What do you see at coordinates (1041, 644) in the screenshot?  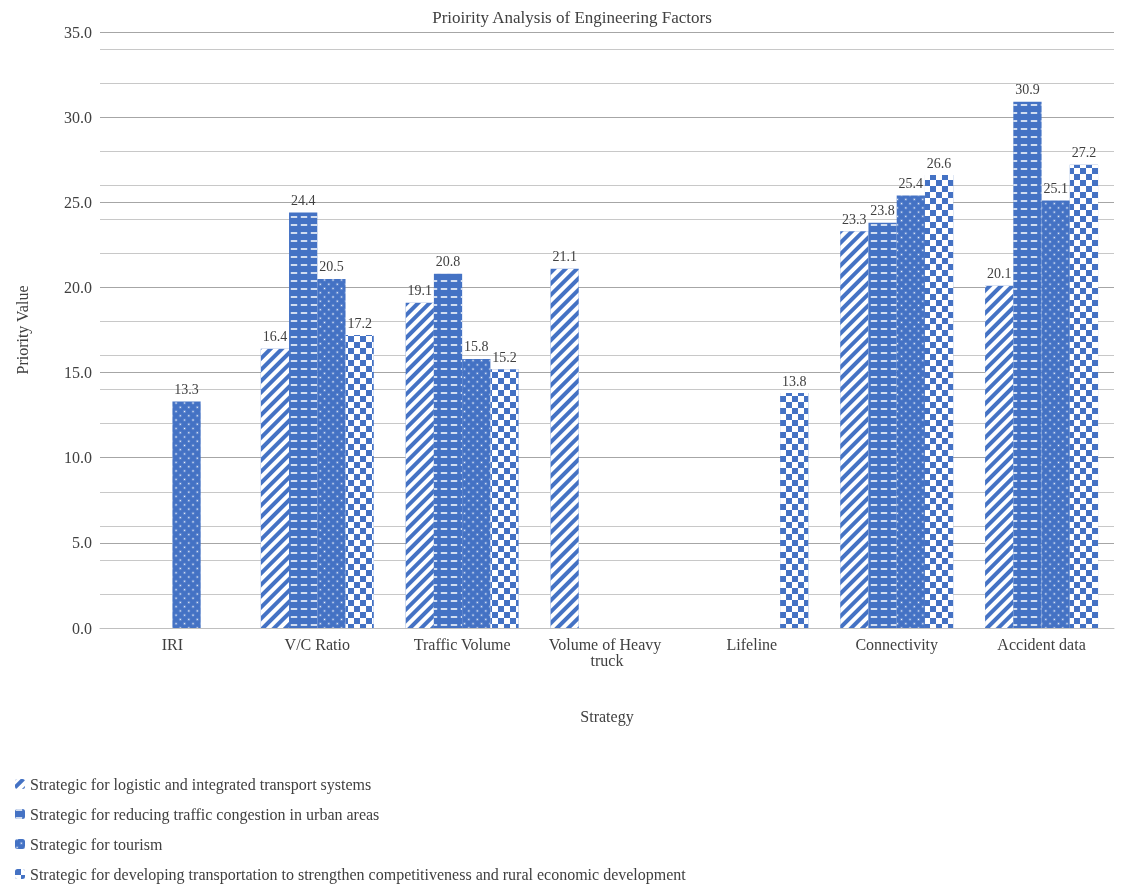 I see `x-tick-label: Accident data` at bounding box center [1041, 644].